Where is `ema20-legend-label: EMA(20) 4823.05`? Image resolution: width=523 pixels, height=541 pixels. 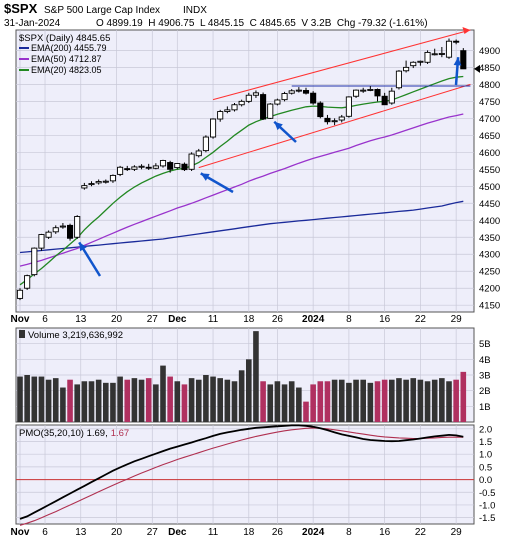 ema20-legend-label: EMA(20) 4823.05 is located at coordinates (66, 70).